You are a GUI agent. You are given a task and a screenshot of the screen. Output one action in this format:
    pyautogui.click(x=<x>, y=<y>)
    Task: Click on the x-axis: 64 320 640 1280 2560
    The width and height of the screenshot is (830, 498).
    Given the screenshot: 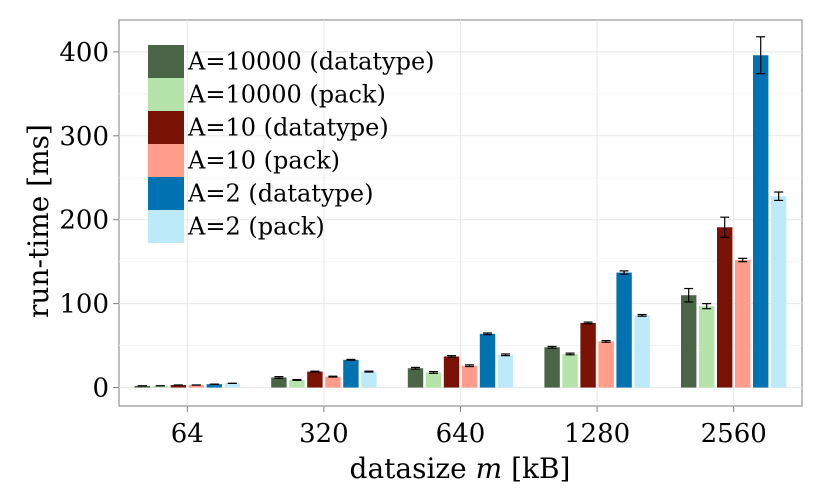 What is the action you would take?
    pyautogui.click(x=469, y=427)
    